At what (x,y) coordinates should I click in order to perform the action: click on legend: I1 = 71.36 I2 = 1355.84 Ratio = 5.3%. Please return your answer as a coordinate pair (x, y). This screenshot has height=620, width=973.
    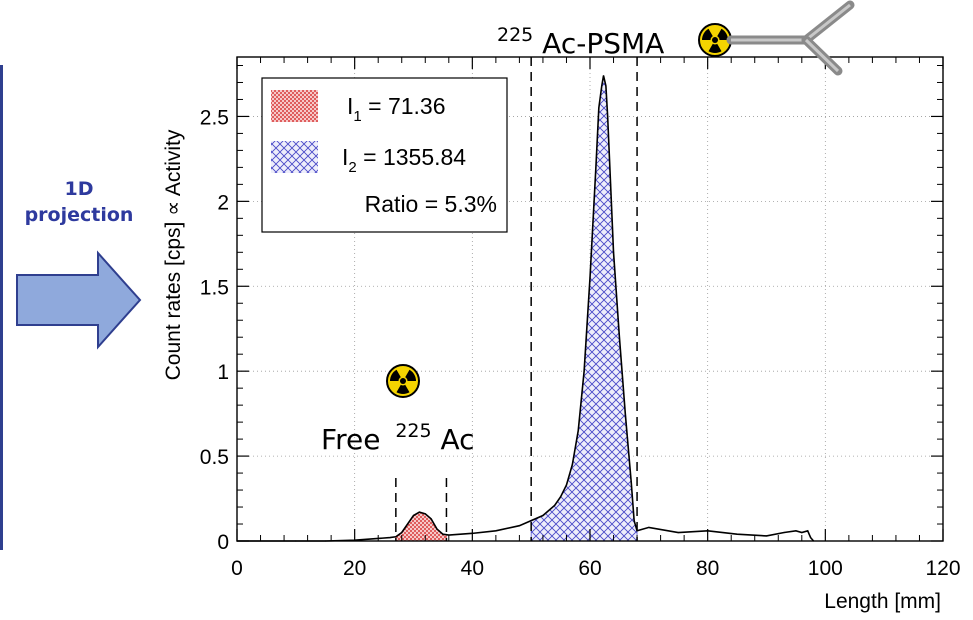
    Looking at the image, I should click on (384, 155).